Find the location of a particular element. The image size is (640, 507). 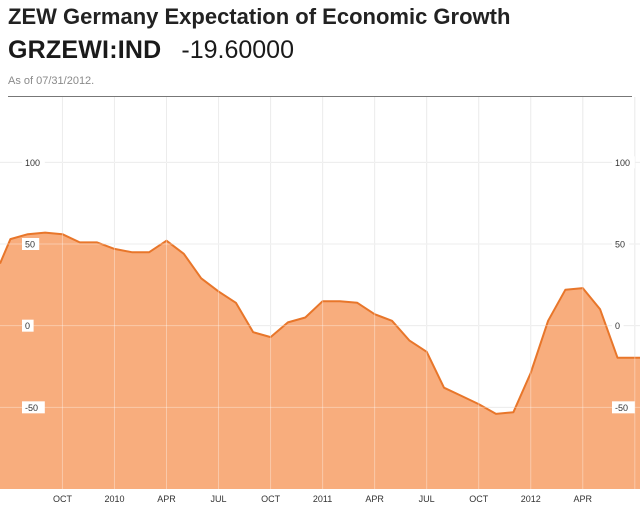

y-tick-label-left: -50 is located at coordinates (31, 408).